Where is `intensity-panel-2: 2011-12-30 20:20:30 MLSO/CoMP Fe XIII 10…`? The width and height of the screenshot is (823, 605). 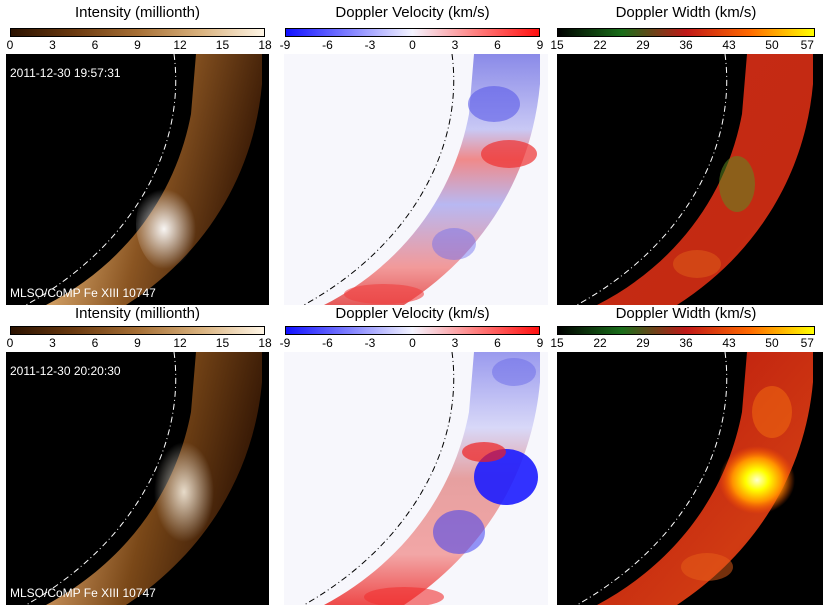 intensity-panel-2: 2011-12-30 20:20:30 MLSO/CoMP Fe XIII 10… is located at coordinates (137, 478).